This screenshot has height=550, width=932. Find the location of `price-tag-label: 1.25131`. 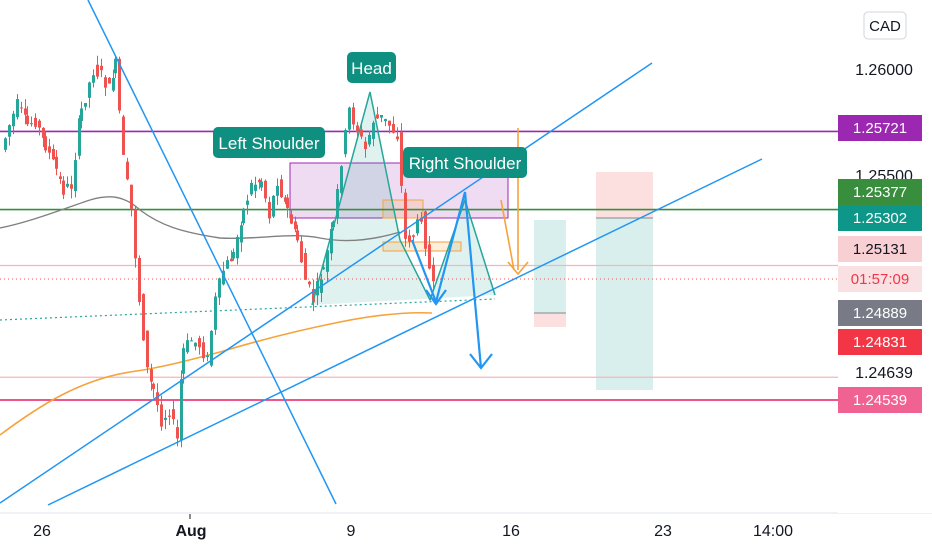

price-tag-label: 1.25131 is located at coordinates (880, 249).